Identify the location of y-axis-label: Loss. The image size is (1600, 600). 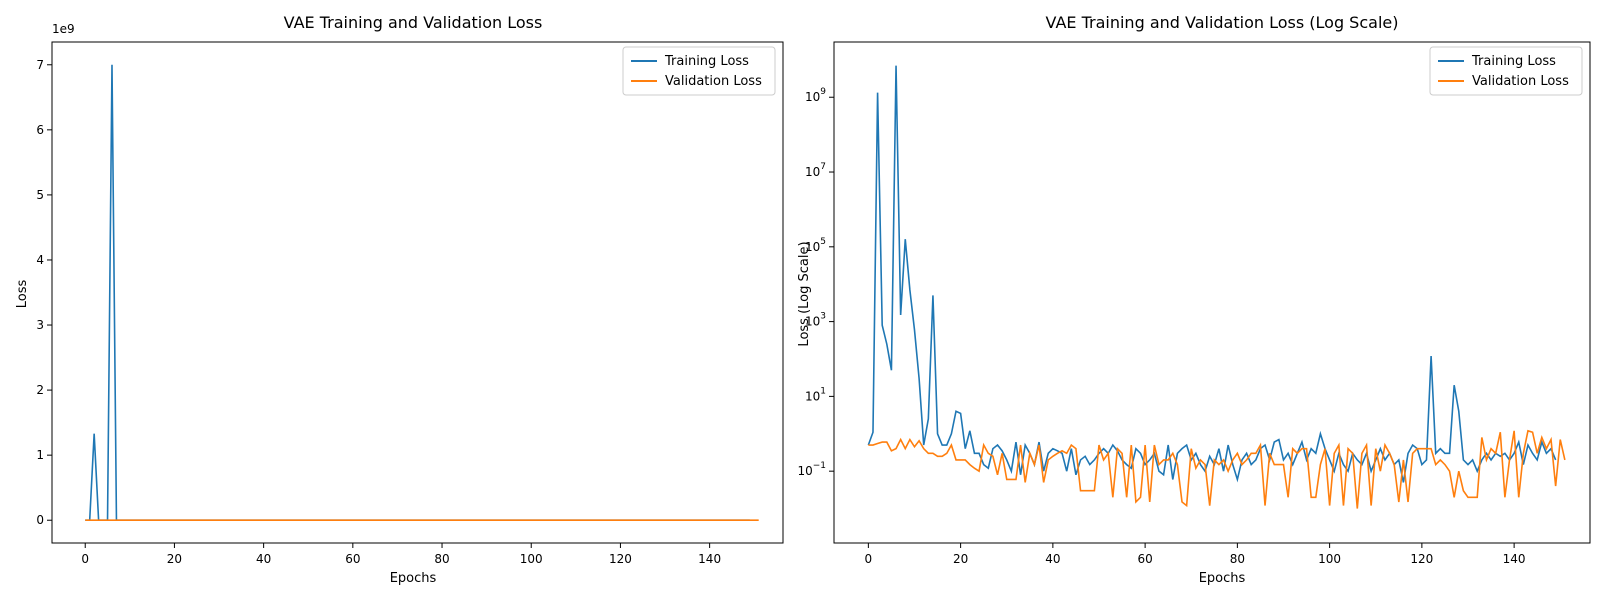
(22, 294).